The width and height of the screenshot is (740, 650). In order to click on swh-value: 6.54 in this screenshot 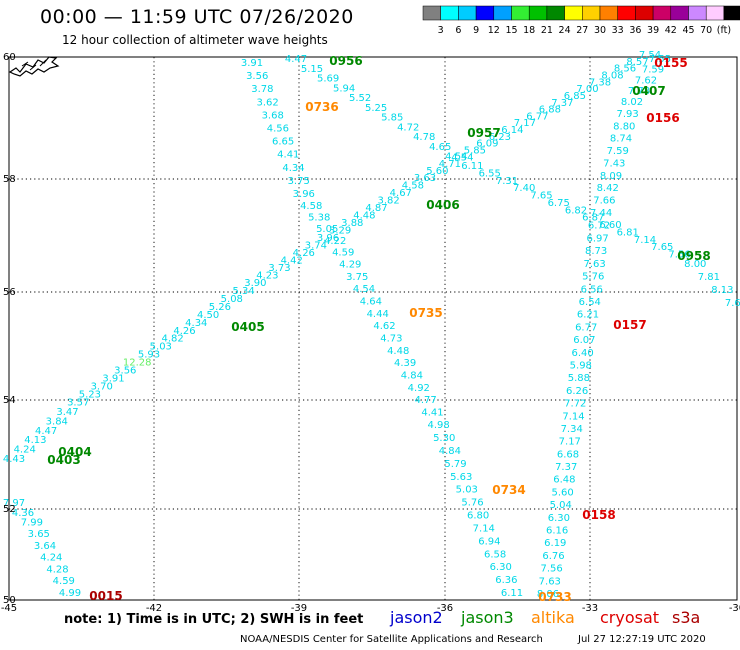, I will do `click(590, 302)`.